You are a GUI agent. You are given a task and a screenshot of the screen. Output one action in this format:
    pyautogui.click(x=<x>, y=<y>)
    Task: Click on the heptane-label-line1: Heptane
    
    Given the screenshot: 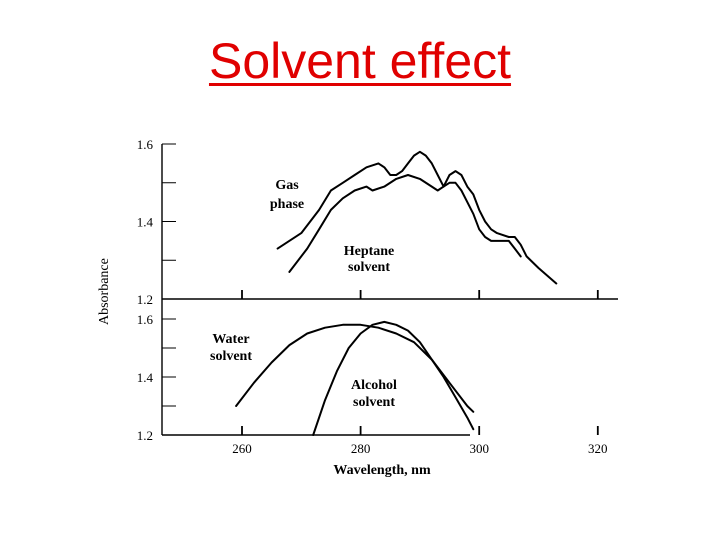 What is the action you would take?
    pyautogui.click(x=369, y=251)
    